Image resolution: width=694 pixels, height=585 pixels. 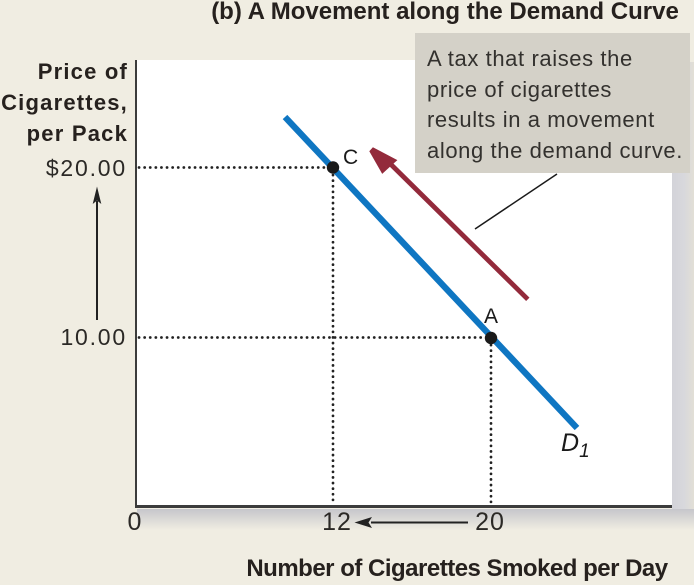 I want to click on svg-text: D1, so click(x=575, y=445).